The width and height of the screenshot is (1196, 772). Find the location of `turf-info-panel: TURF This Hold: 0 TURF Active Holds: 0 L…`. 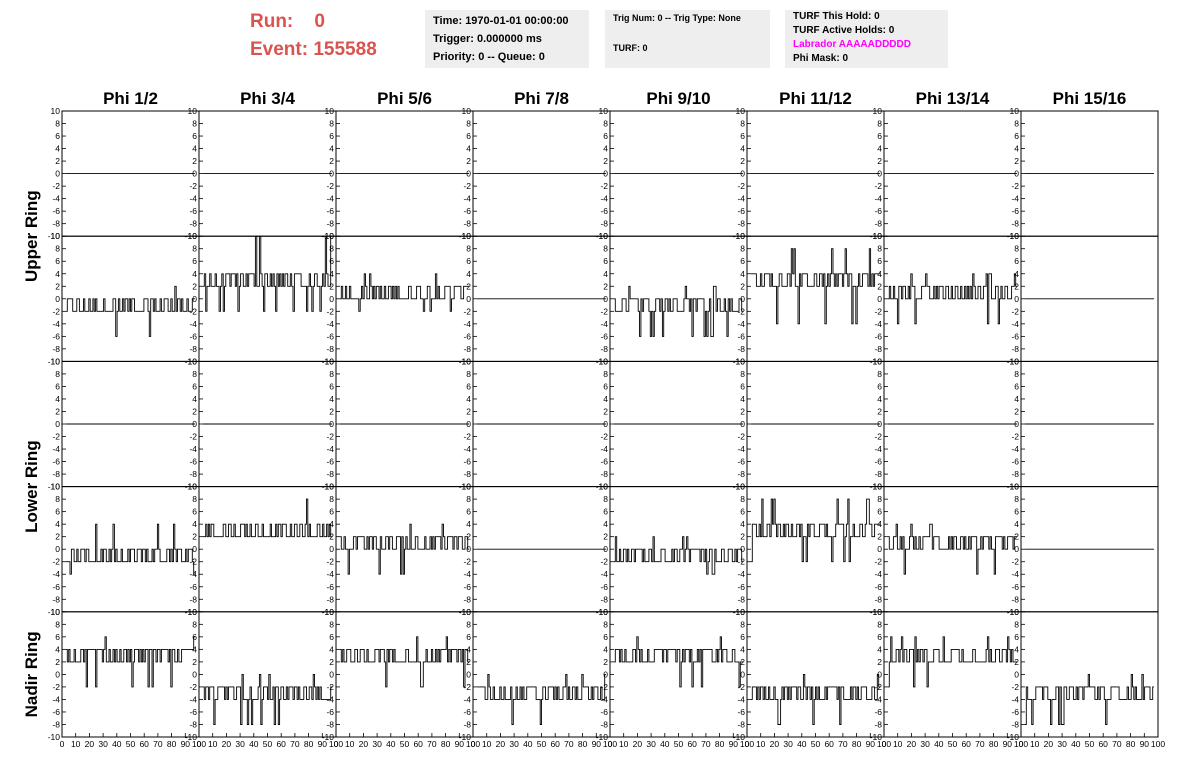

turf-info-panel: TURF This Hold: 0 TURF Active Holds: 0 L… is located at coordinates (866, 39).